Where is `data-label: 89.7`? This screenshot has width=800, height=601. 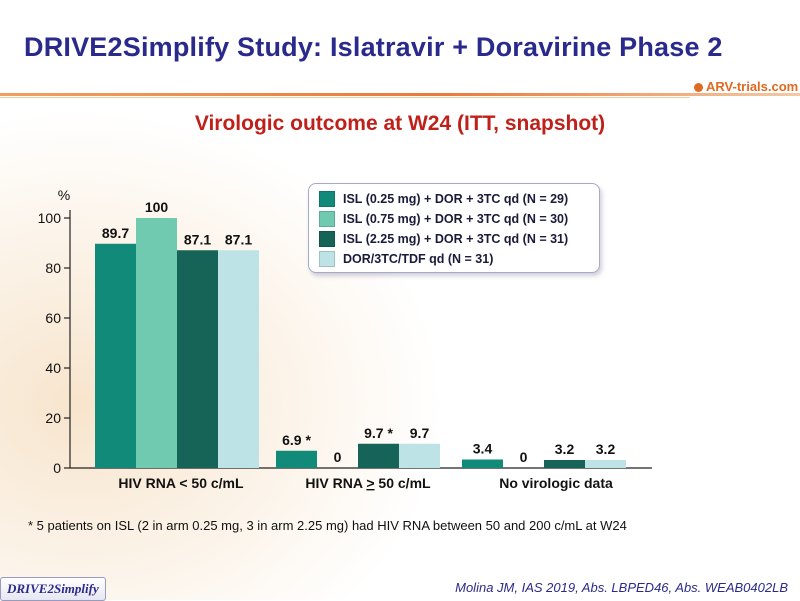
data-label: 89.7 is located at coordinates (115, 233).